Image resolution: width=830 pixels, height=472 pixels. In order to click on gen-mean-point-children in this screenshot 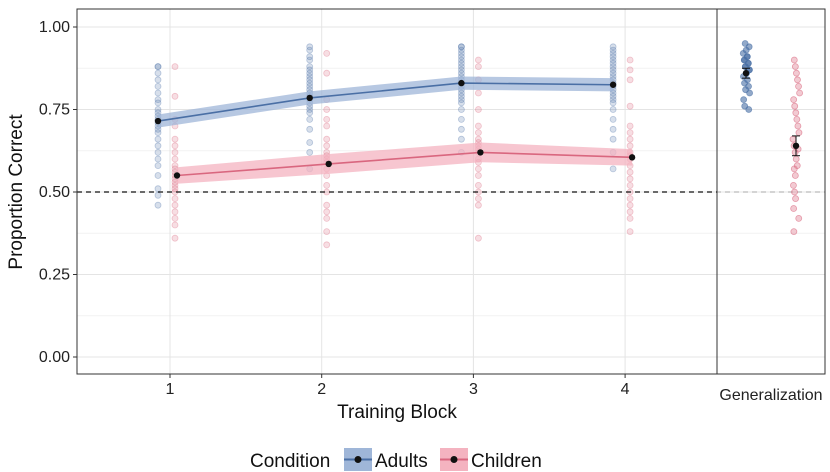, I will do `click(796, 145)`.